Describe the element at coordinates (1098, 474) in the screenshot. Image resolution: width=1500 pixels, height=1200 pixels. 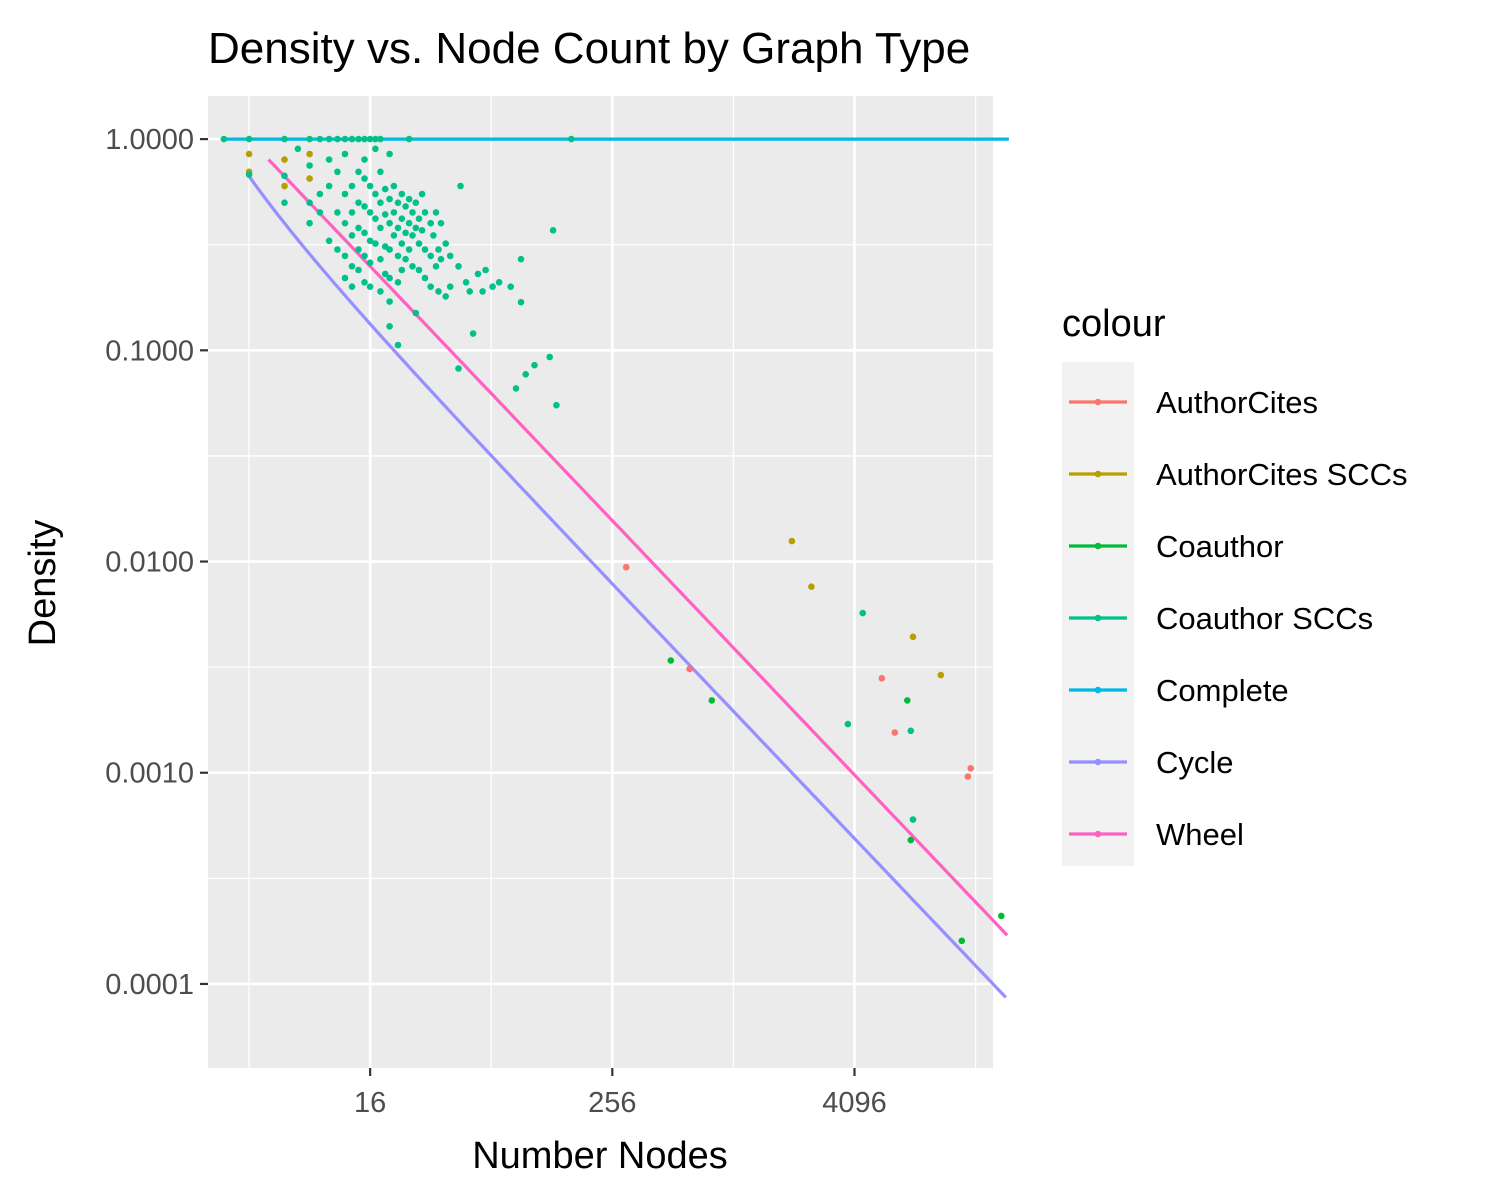
I see `legend-key-authorcites-sccs-dot` at that location.